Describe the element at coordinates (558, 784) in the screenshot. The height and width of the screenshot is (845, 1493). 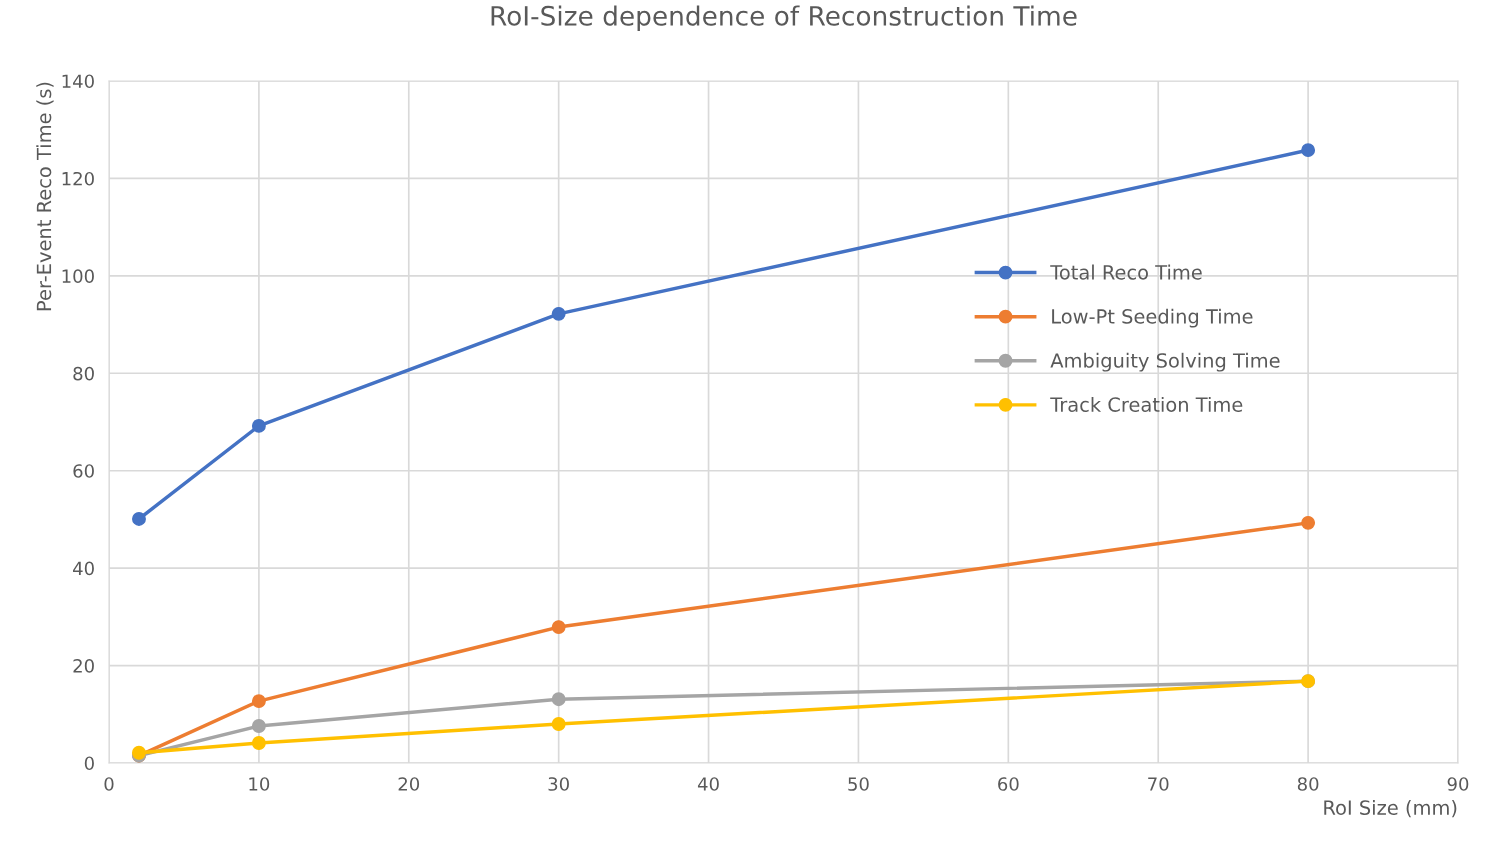
I see `x-tick-label: 30` at that location.